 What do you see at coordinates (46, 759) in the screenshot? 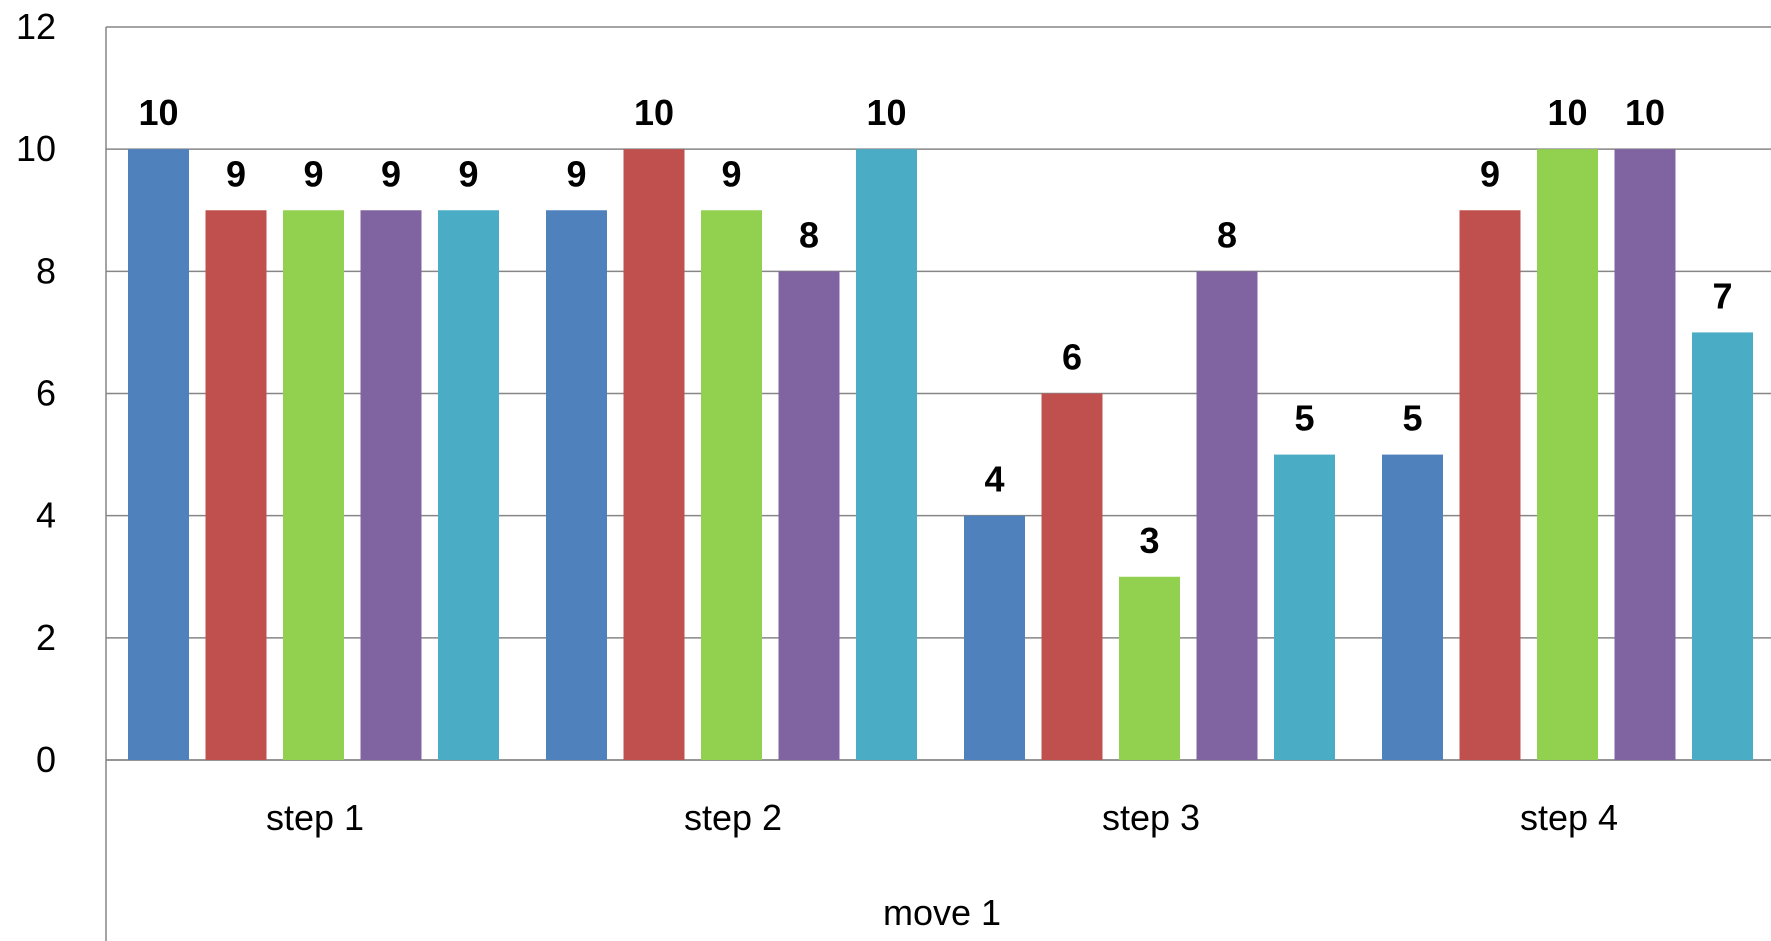
I see `y-tick-label: 0` at bounding box center [46, 759].